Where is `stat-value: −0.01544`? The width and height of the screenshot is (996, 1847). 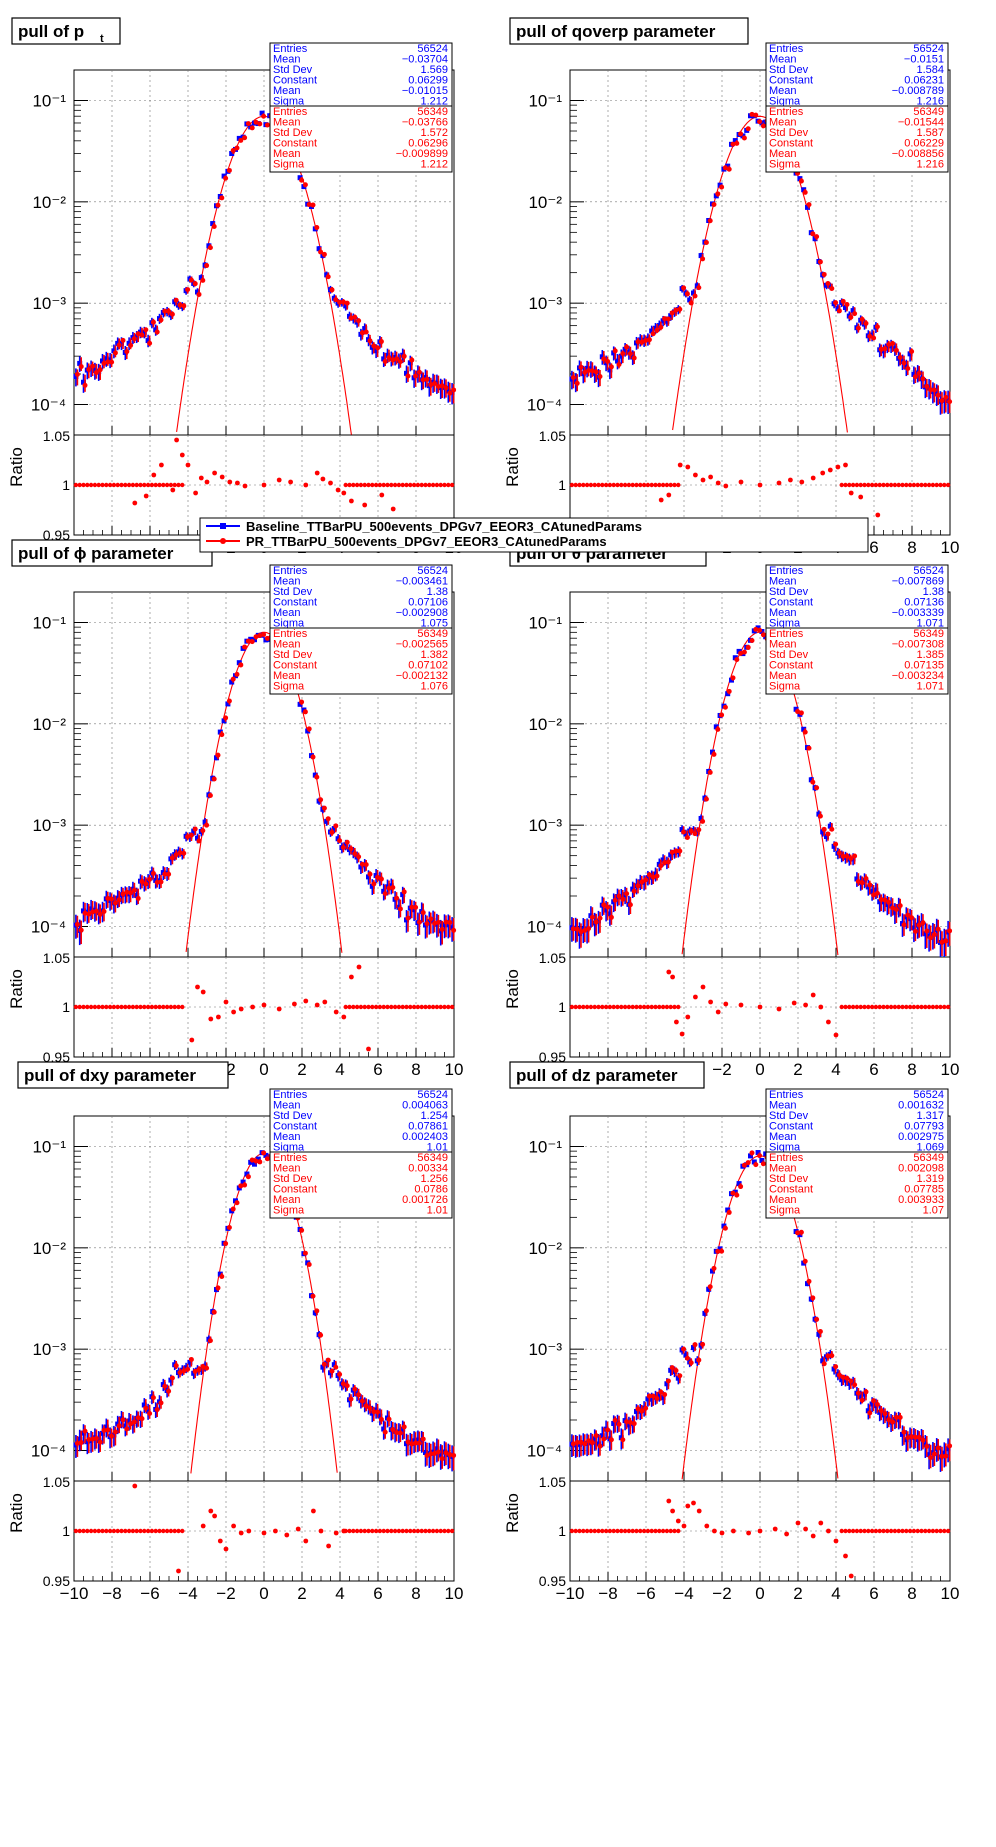
stat-value: −0.01544 is located at coordinates (921, 123).